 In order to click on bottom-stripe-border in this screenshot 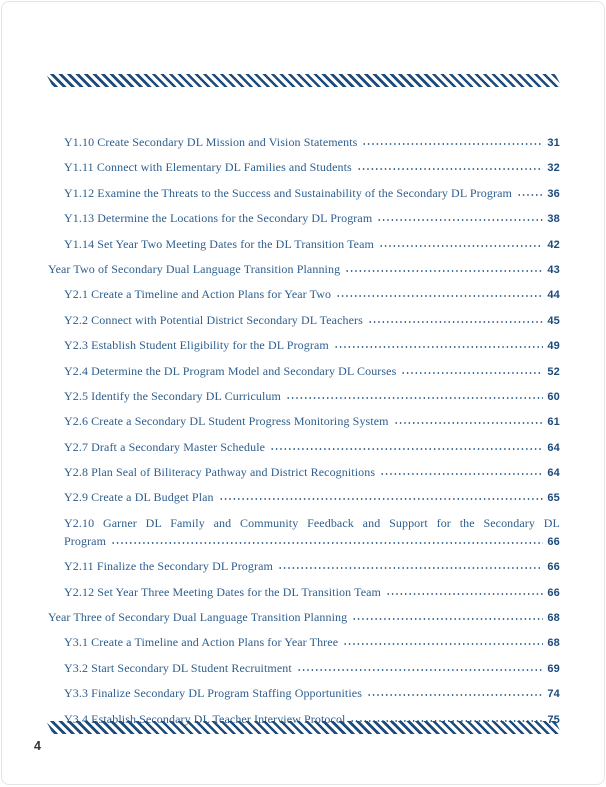, I will do `click(304, 727)`.